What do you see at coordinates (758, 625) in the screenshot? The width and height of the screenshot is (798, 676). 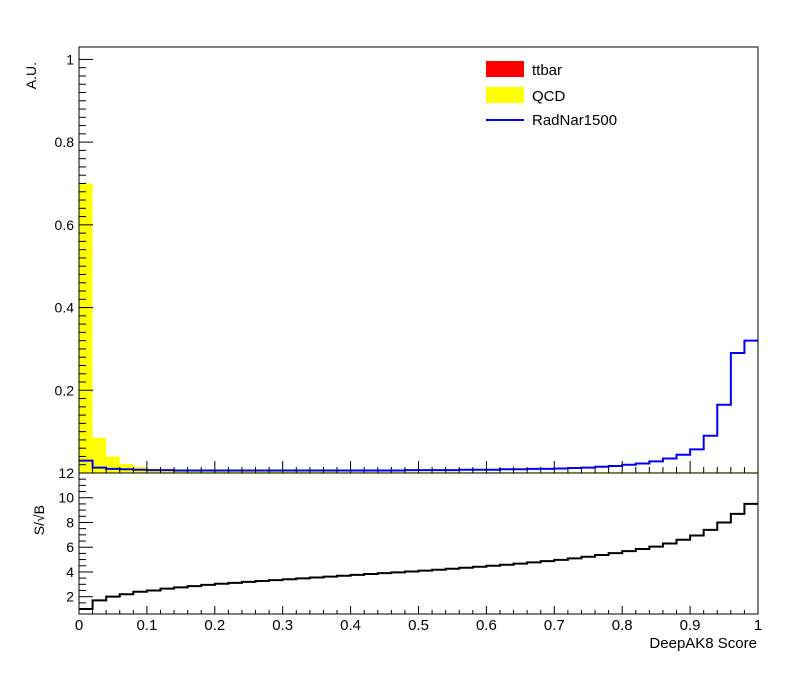 I see `x-tick-label: 1` at bounding box center [758, 625].